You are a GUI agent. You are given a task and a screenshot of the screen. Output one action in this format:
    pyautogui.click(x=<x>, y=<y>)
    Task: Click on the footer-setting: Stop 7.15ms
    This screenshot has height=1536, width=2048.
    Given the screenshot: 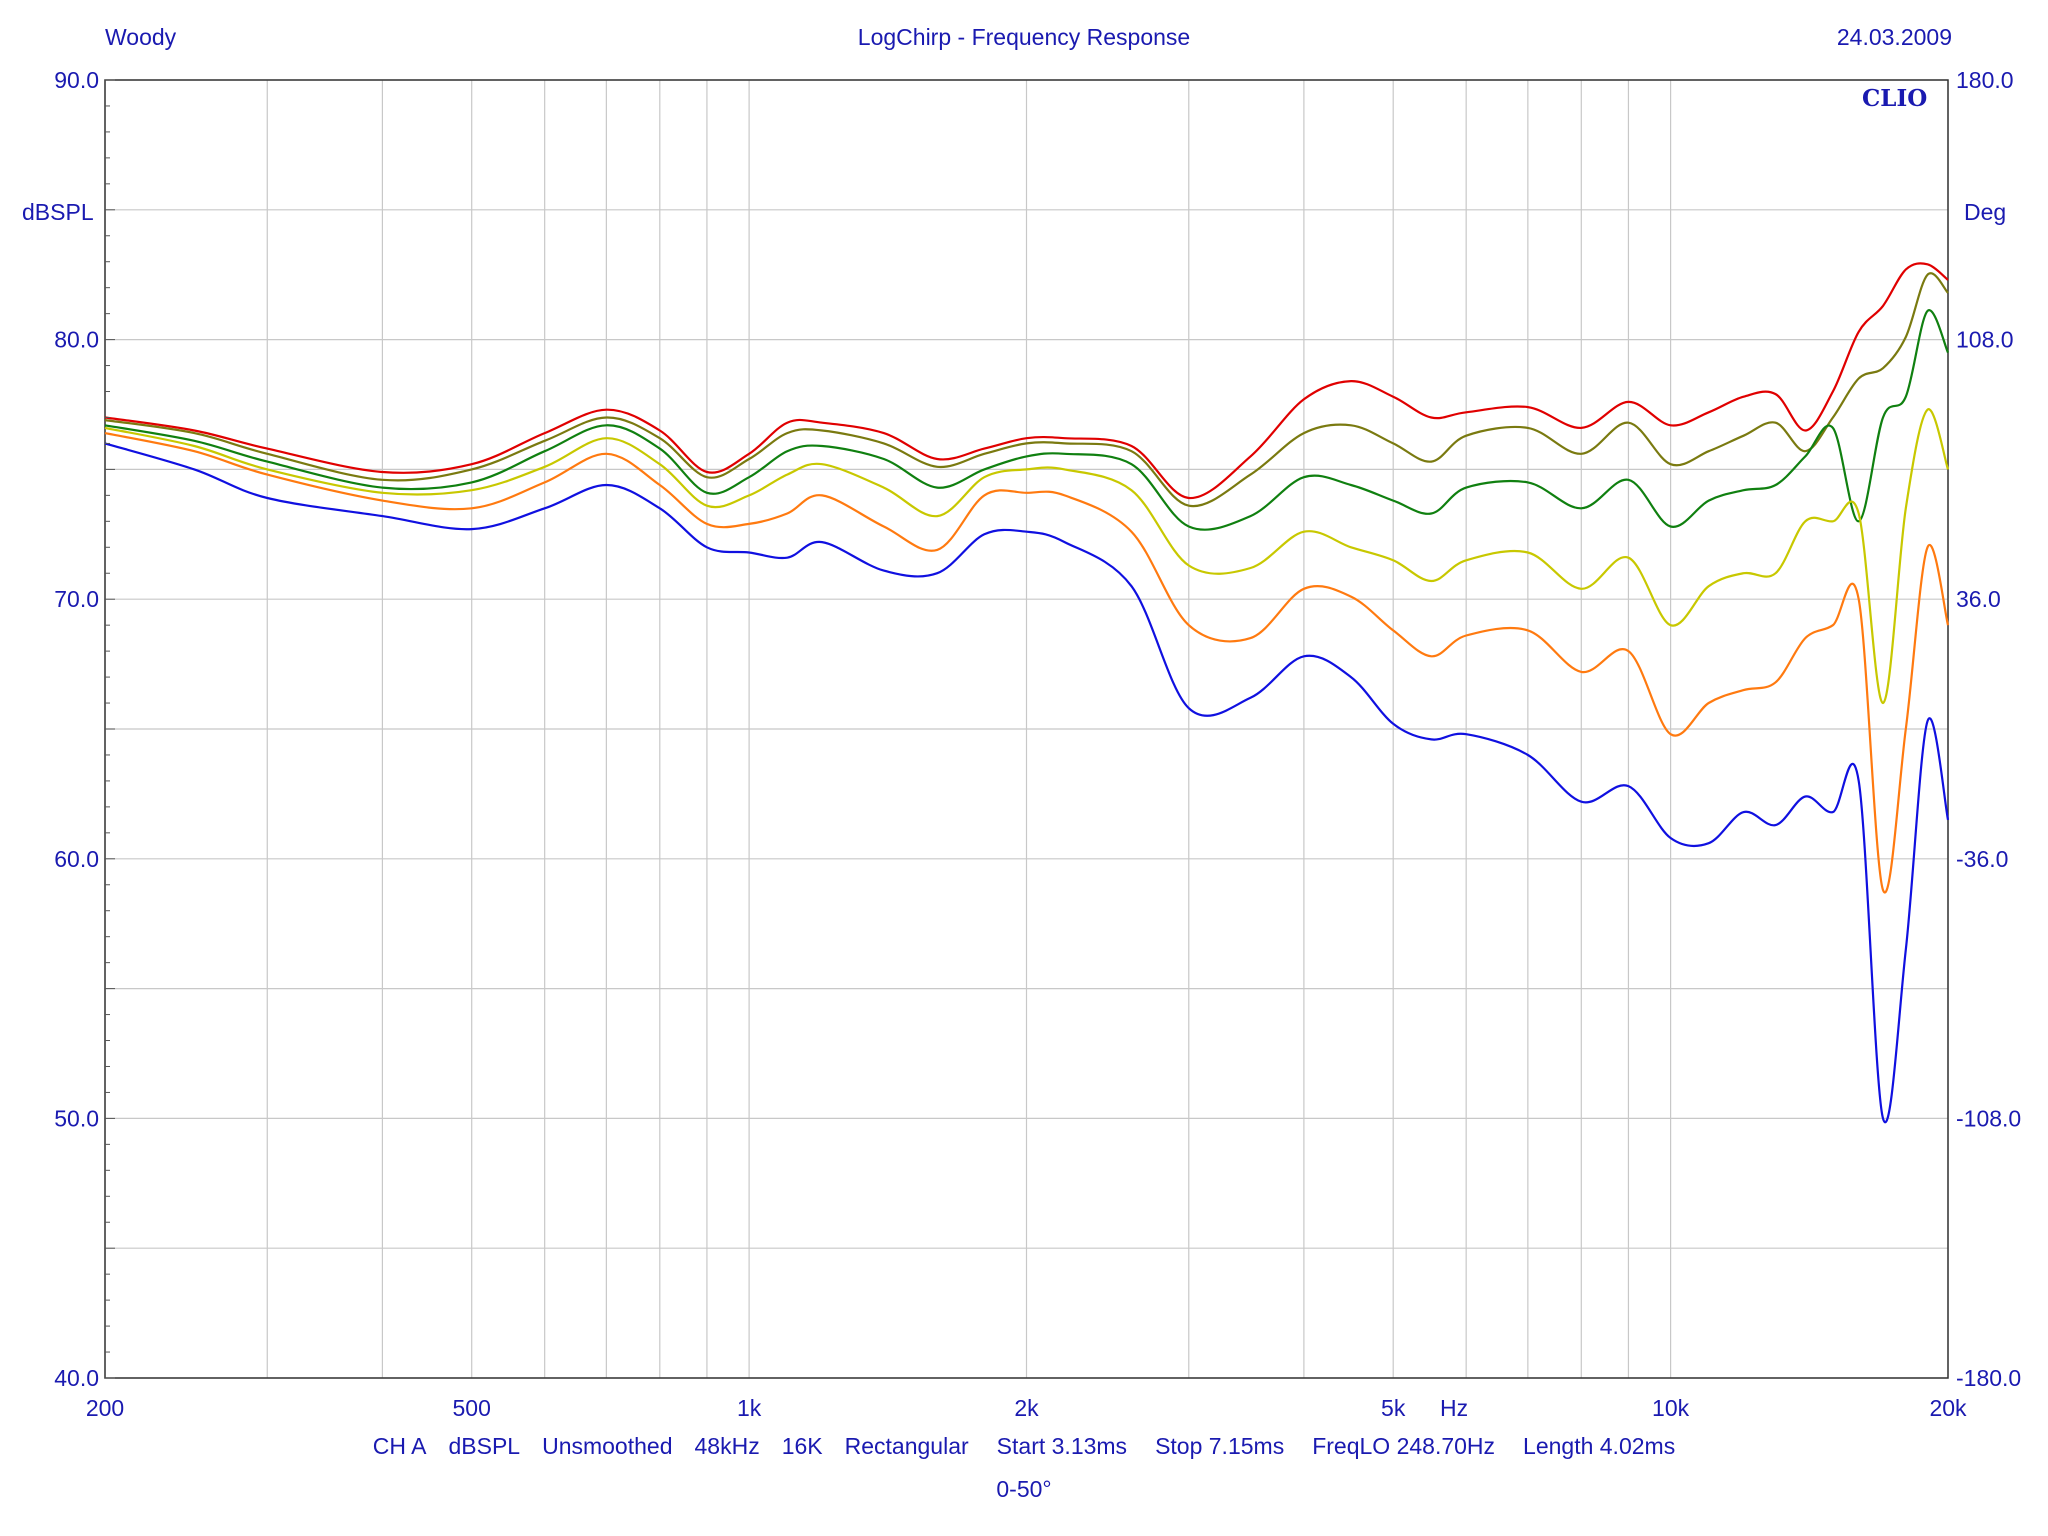 What is the action you would take?
    pyautogui.click(x=1220, y=1446)
    